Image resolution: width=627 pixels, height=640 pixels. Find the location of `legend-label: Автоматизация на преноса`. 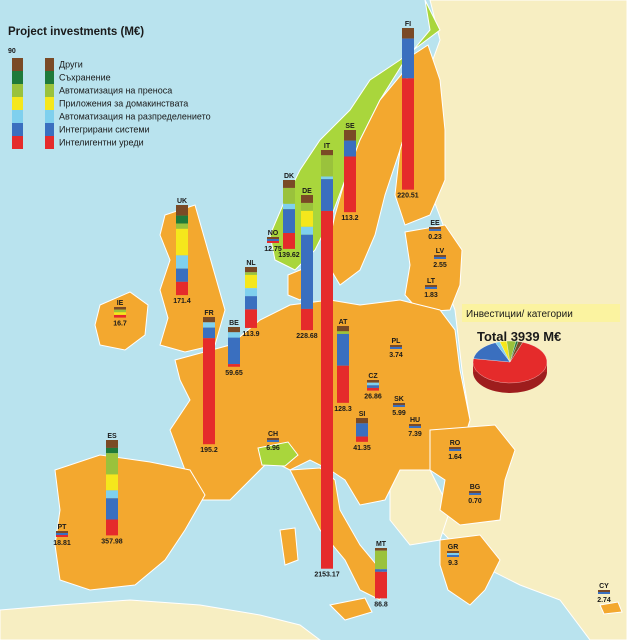

legend-label: Автоматизация на преноса is located at coordinates (115, 91).